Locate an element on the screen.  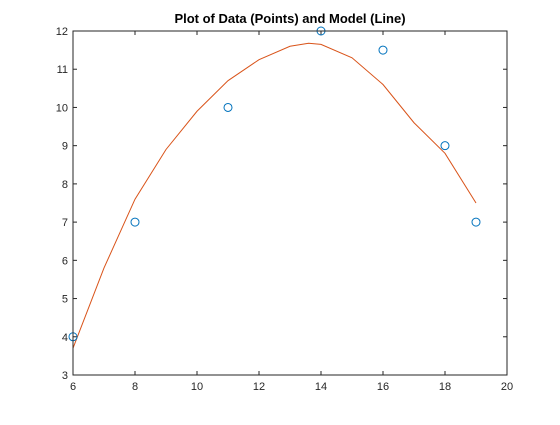
x-tick-label: 16 is located at coordinates (383, 387).